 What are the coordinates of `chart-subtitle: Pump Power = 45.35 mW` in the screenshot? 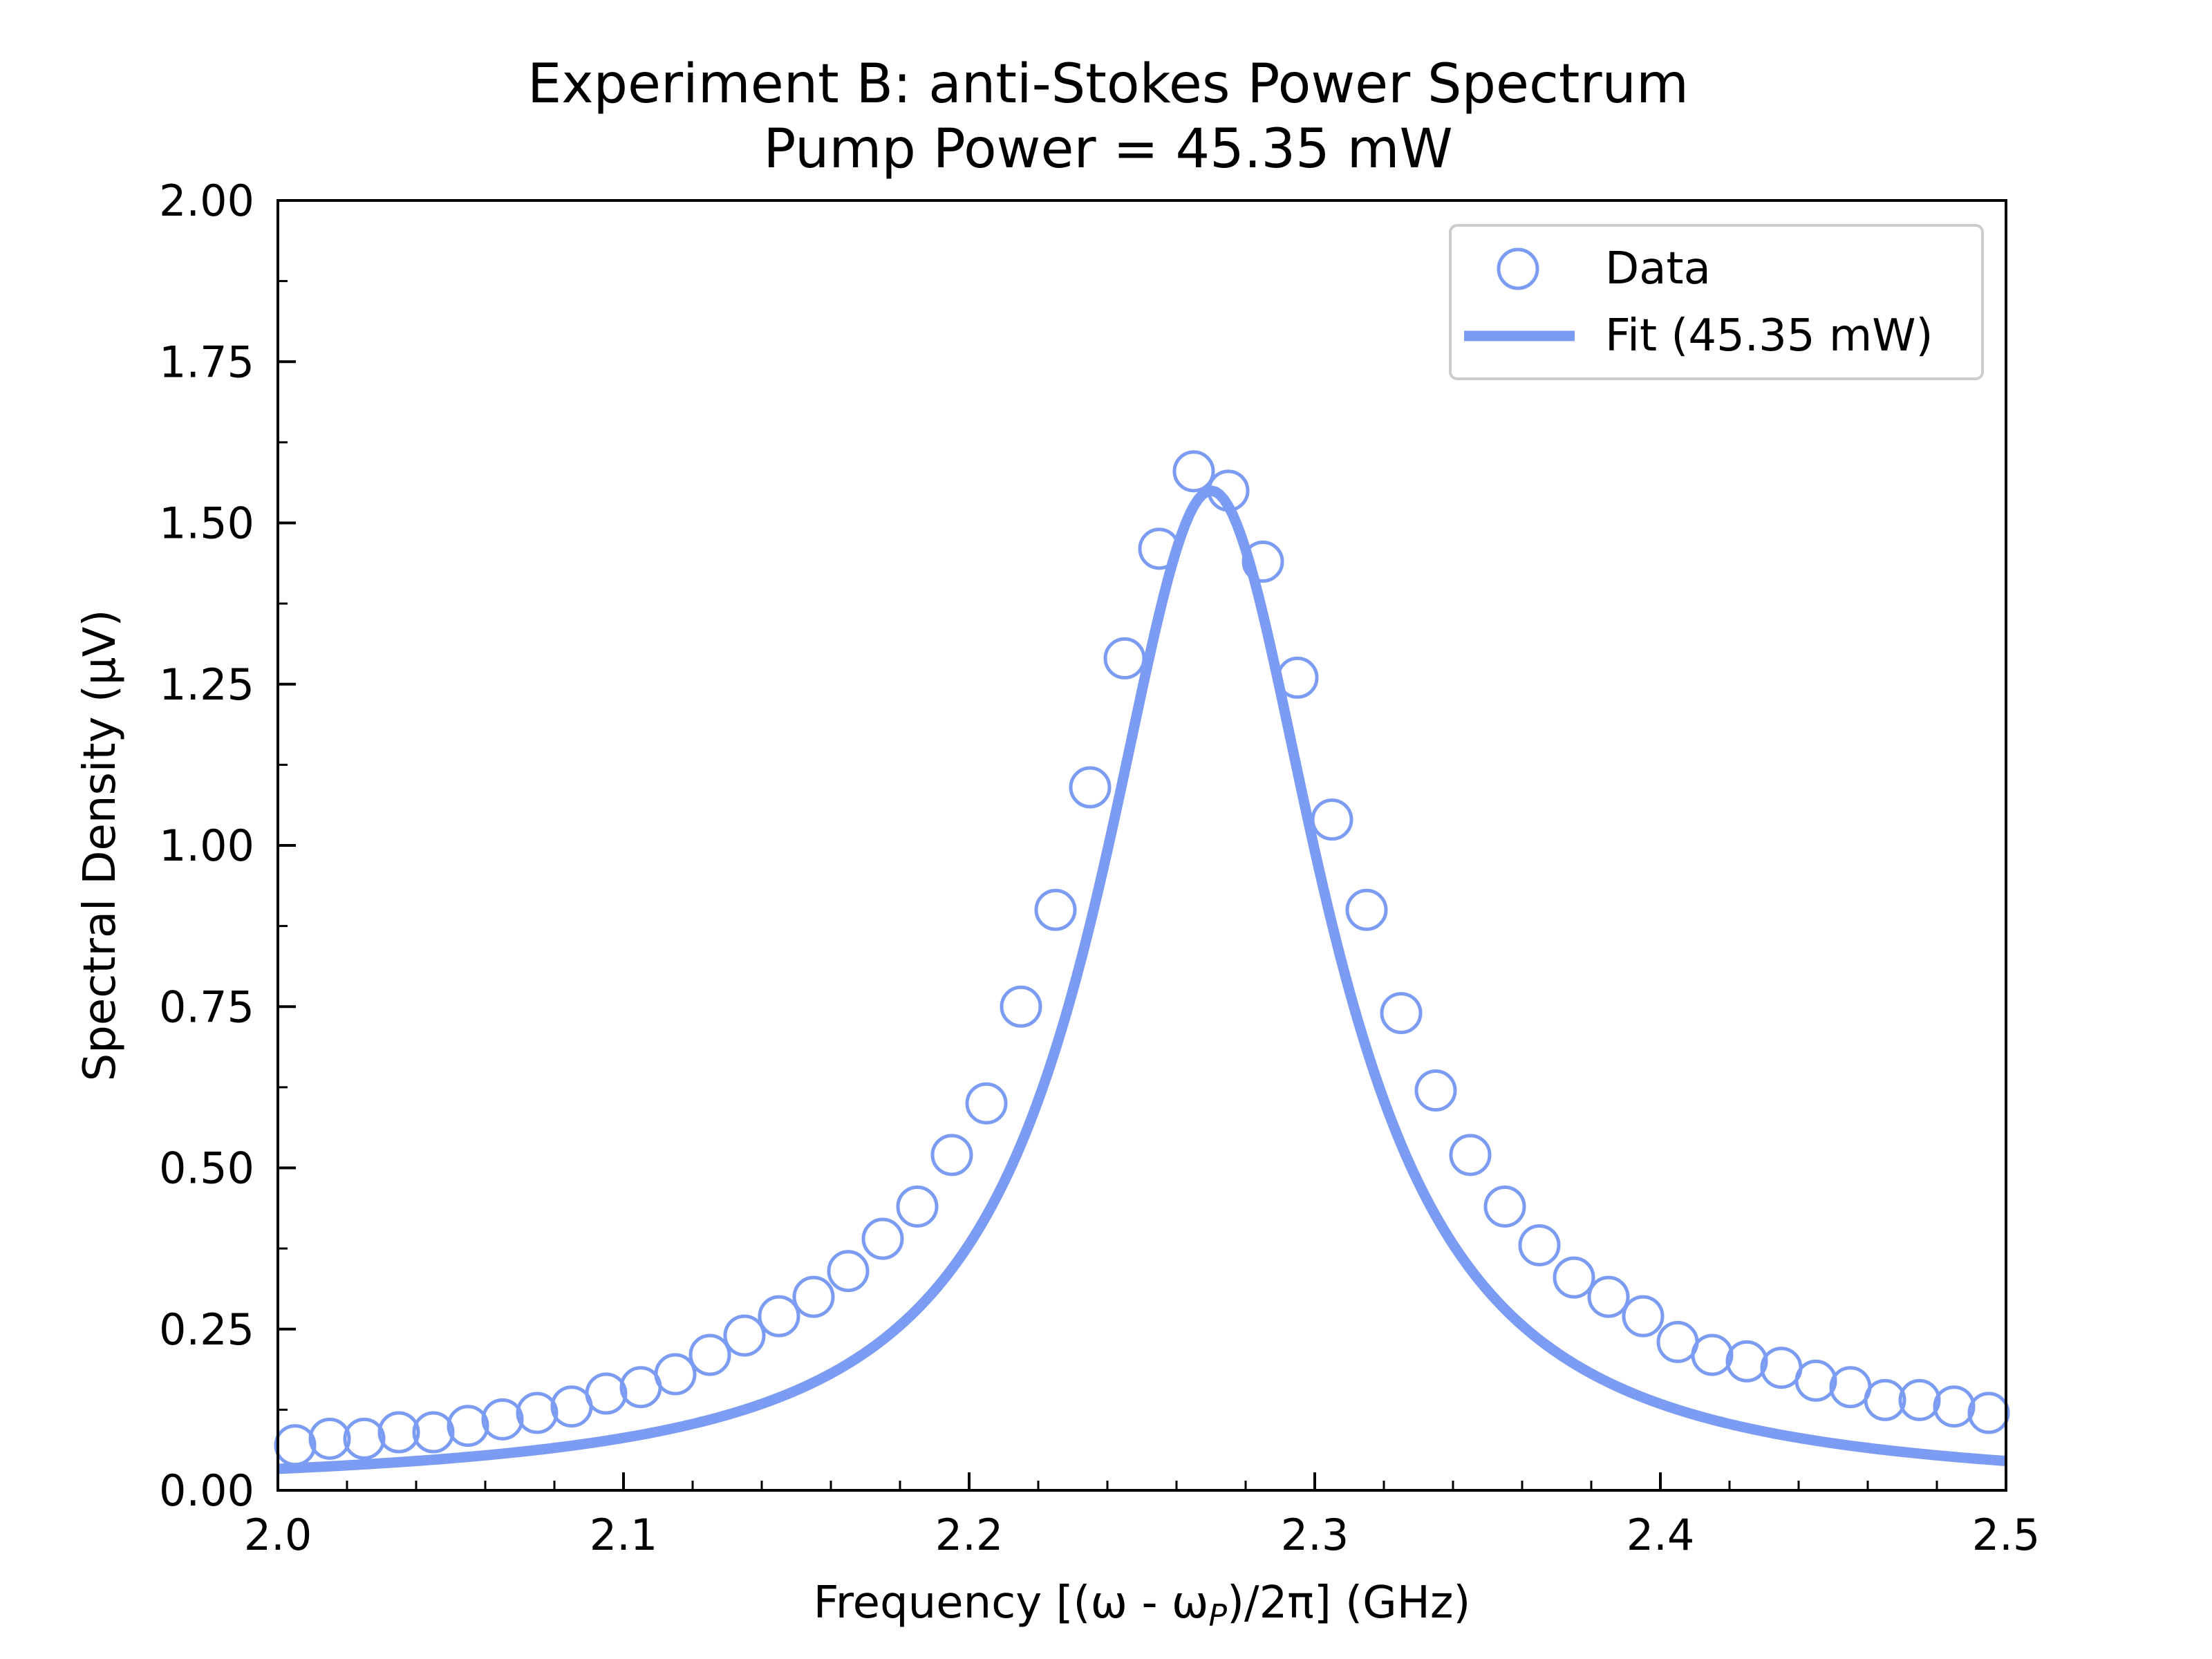 It's located at (1107, 149).